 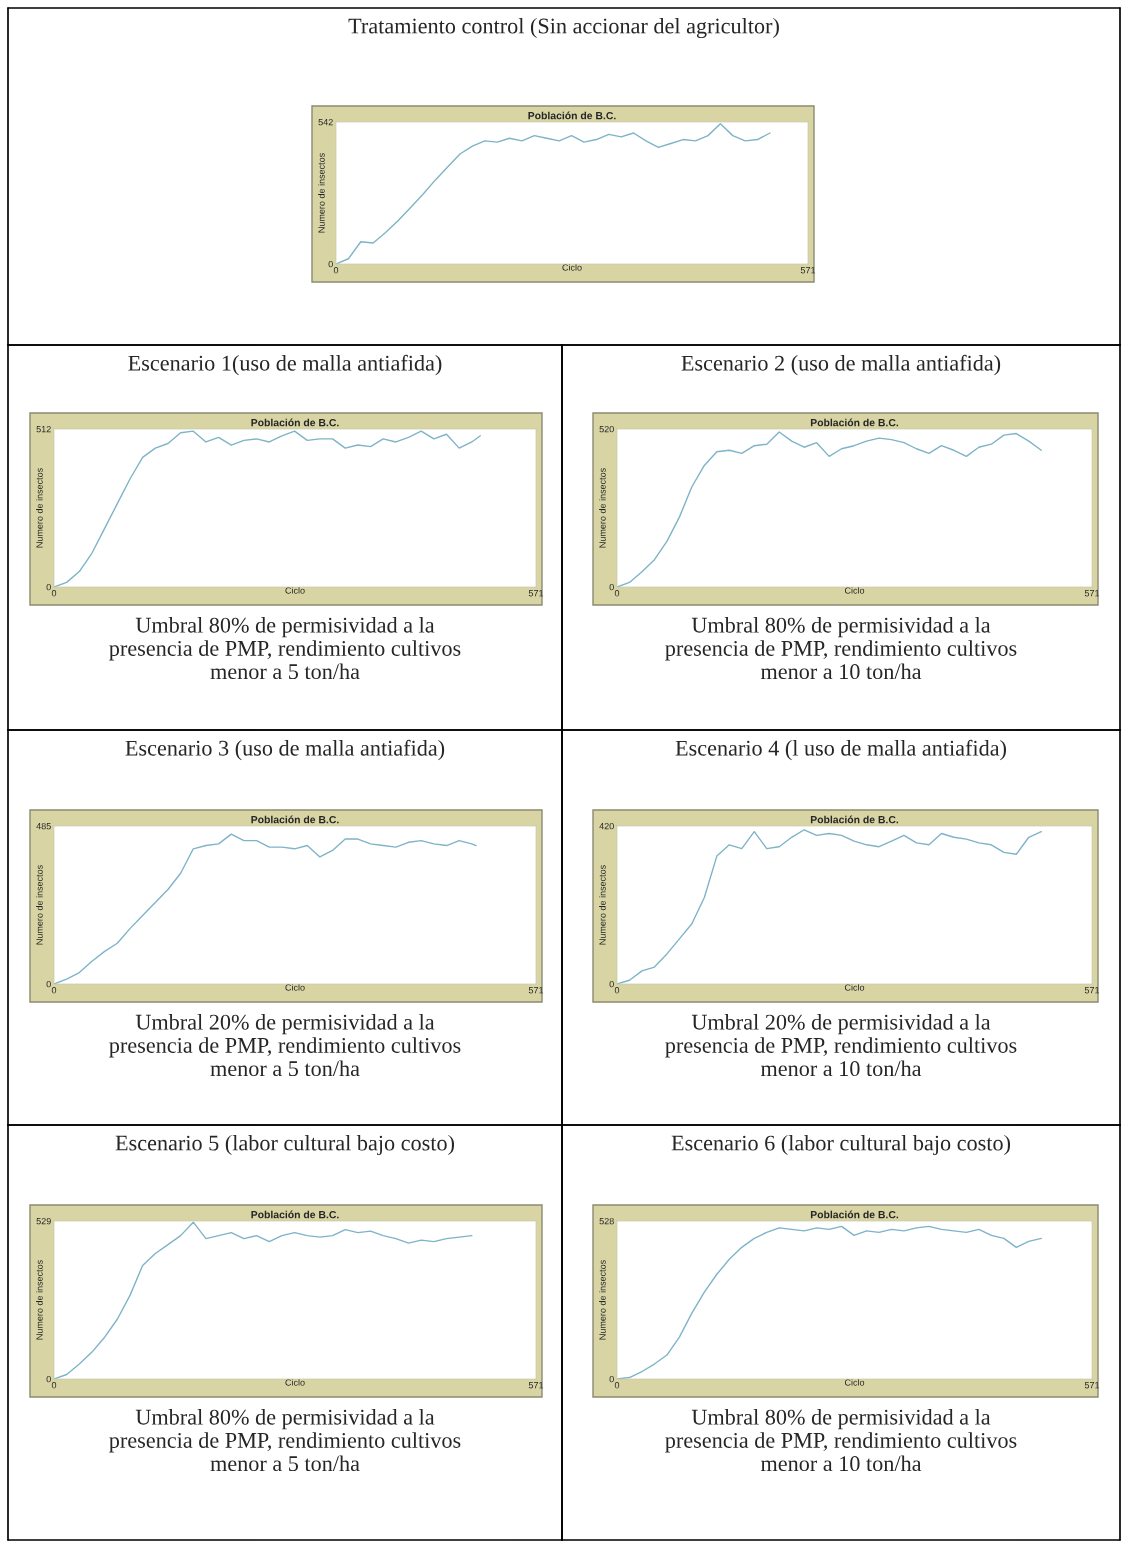 What do you see at coordinates (841, 365) in the screenshot?
I see `chart-title: Escenario 2 (uso de malla antiafida)` at bounding box center [841, 365].